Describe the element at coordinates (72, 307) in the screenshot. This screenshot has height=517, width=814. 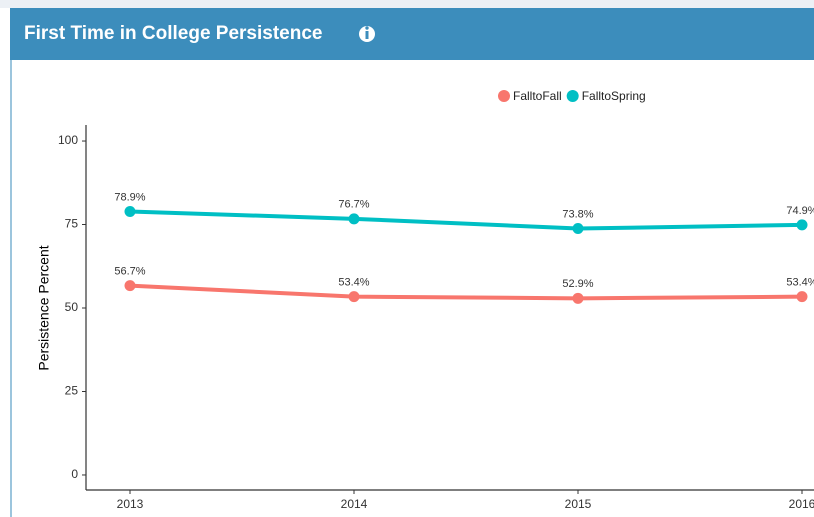
I see `y-tick-label: 50` at that location.